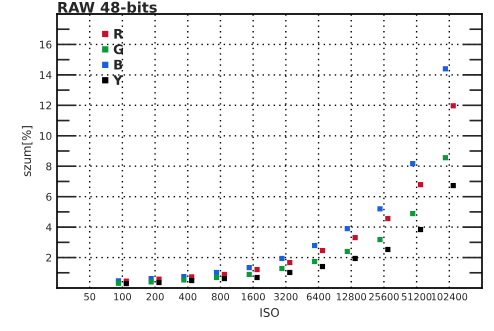 The width and height of the screenshot is (494, 331). What do you see at coordinates (49, 258) in the screenshot?
I see `y-tick-label: 2` at bounding box center [49, 258].